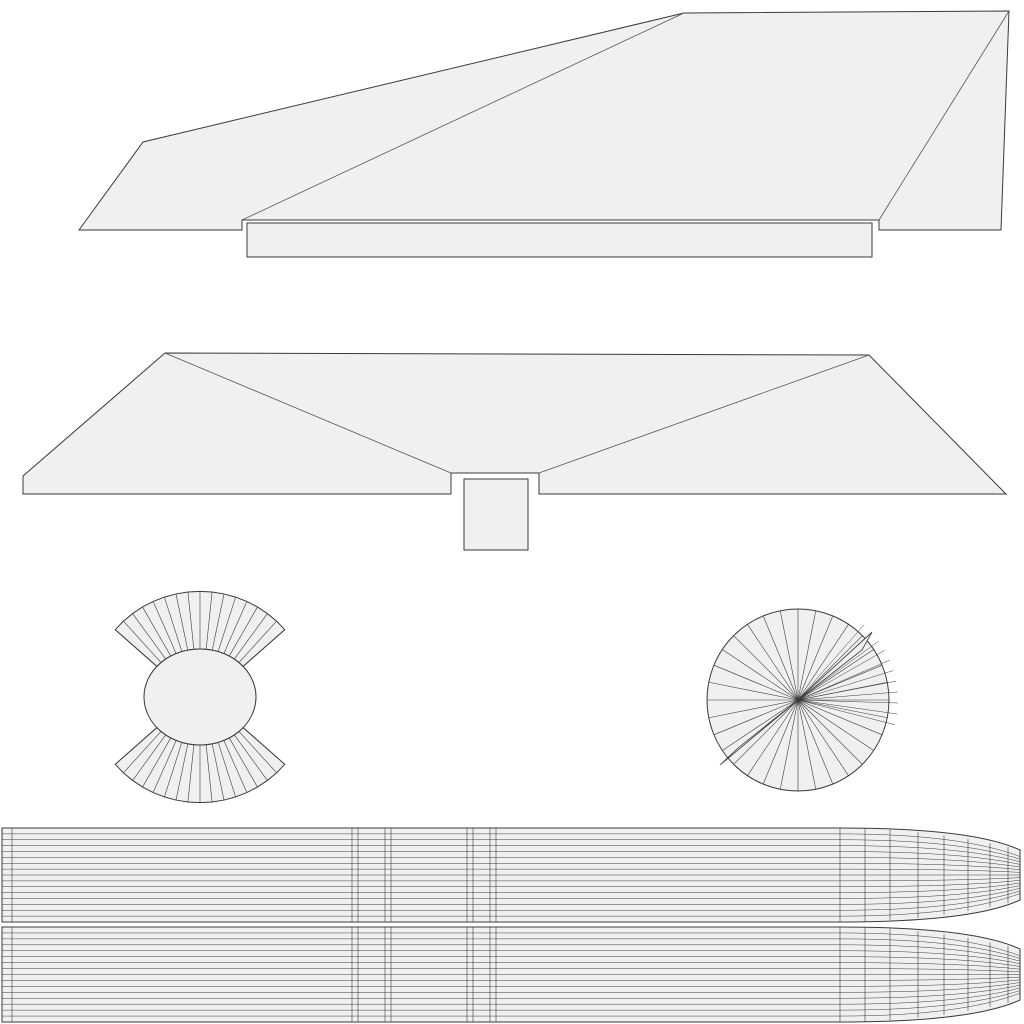  What do you see at coordinates (944, 115) in the screenshot?
I see `upper-wing-seam-right` at bounding box center [944, 115].